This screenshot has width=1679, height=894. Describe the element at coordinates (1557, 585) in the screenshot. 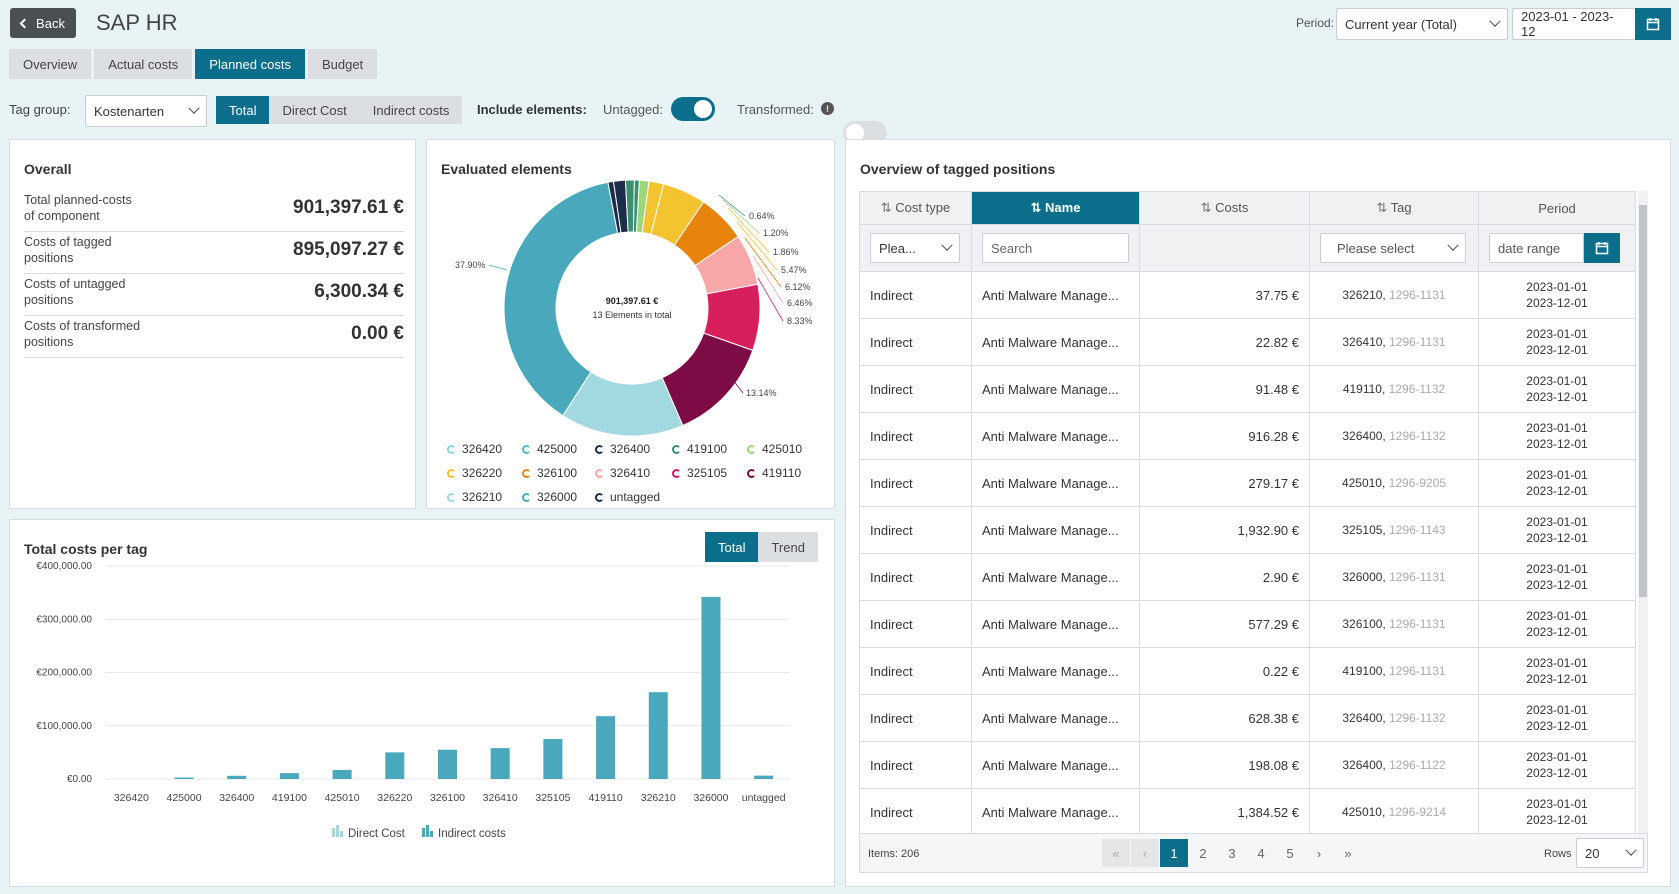

I see `period-end: 2023-12-01` at that location.